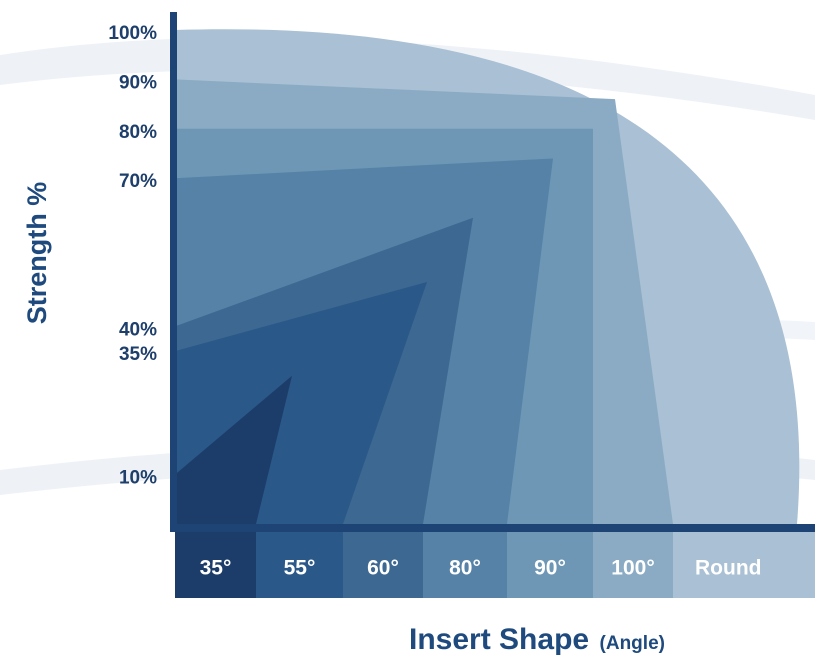  Describe the element at coordinates (550, 568) in the screenshot. I see `x-tick-label: 90°` at that location.